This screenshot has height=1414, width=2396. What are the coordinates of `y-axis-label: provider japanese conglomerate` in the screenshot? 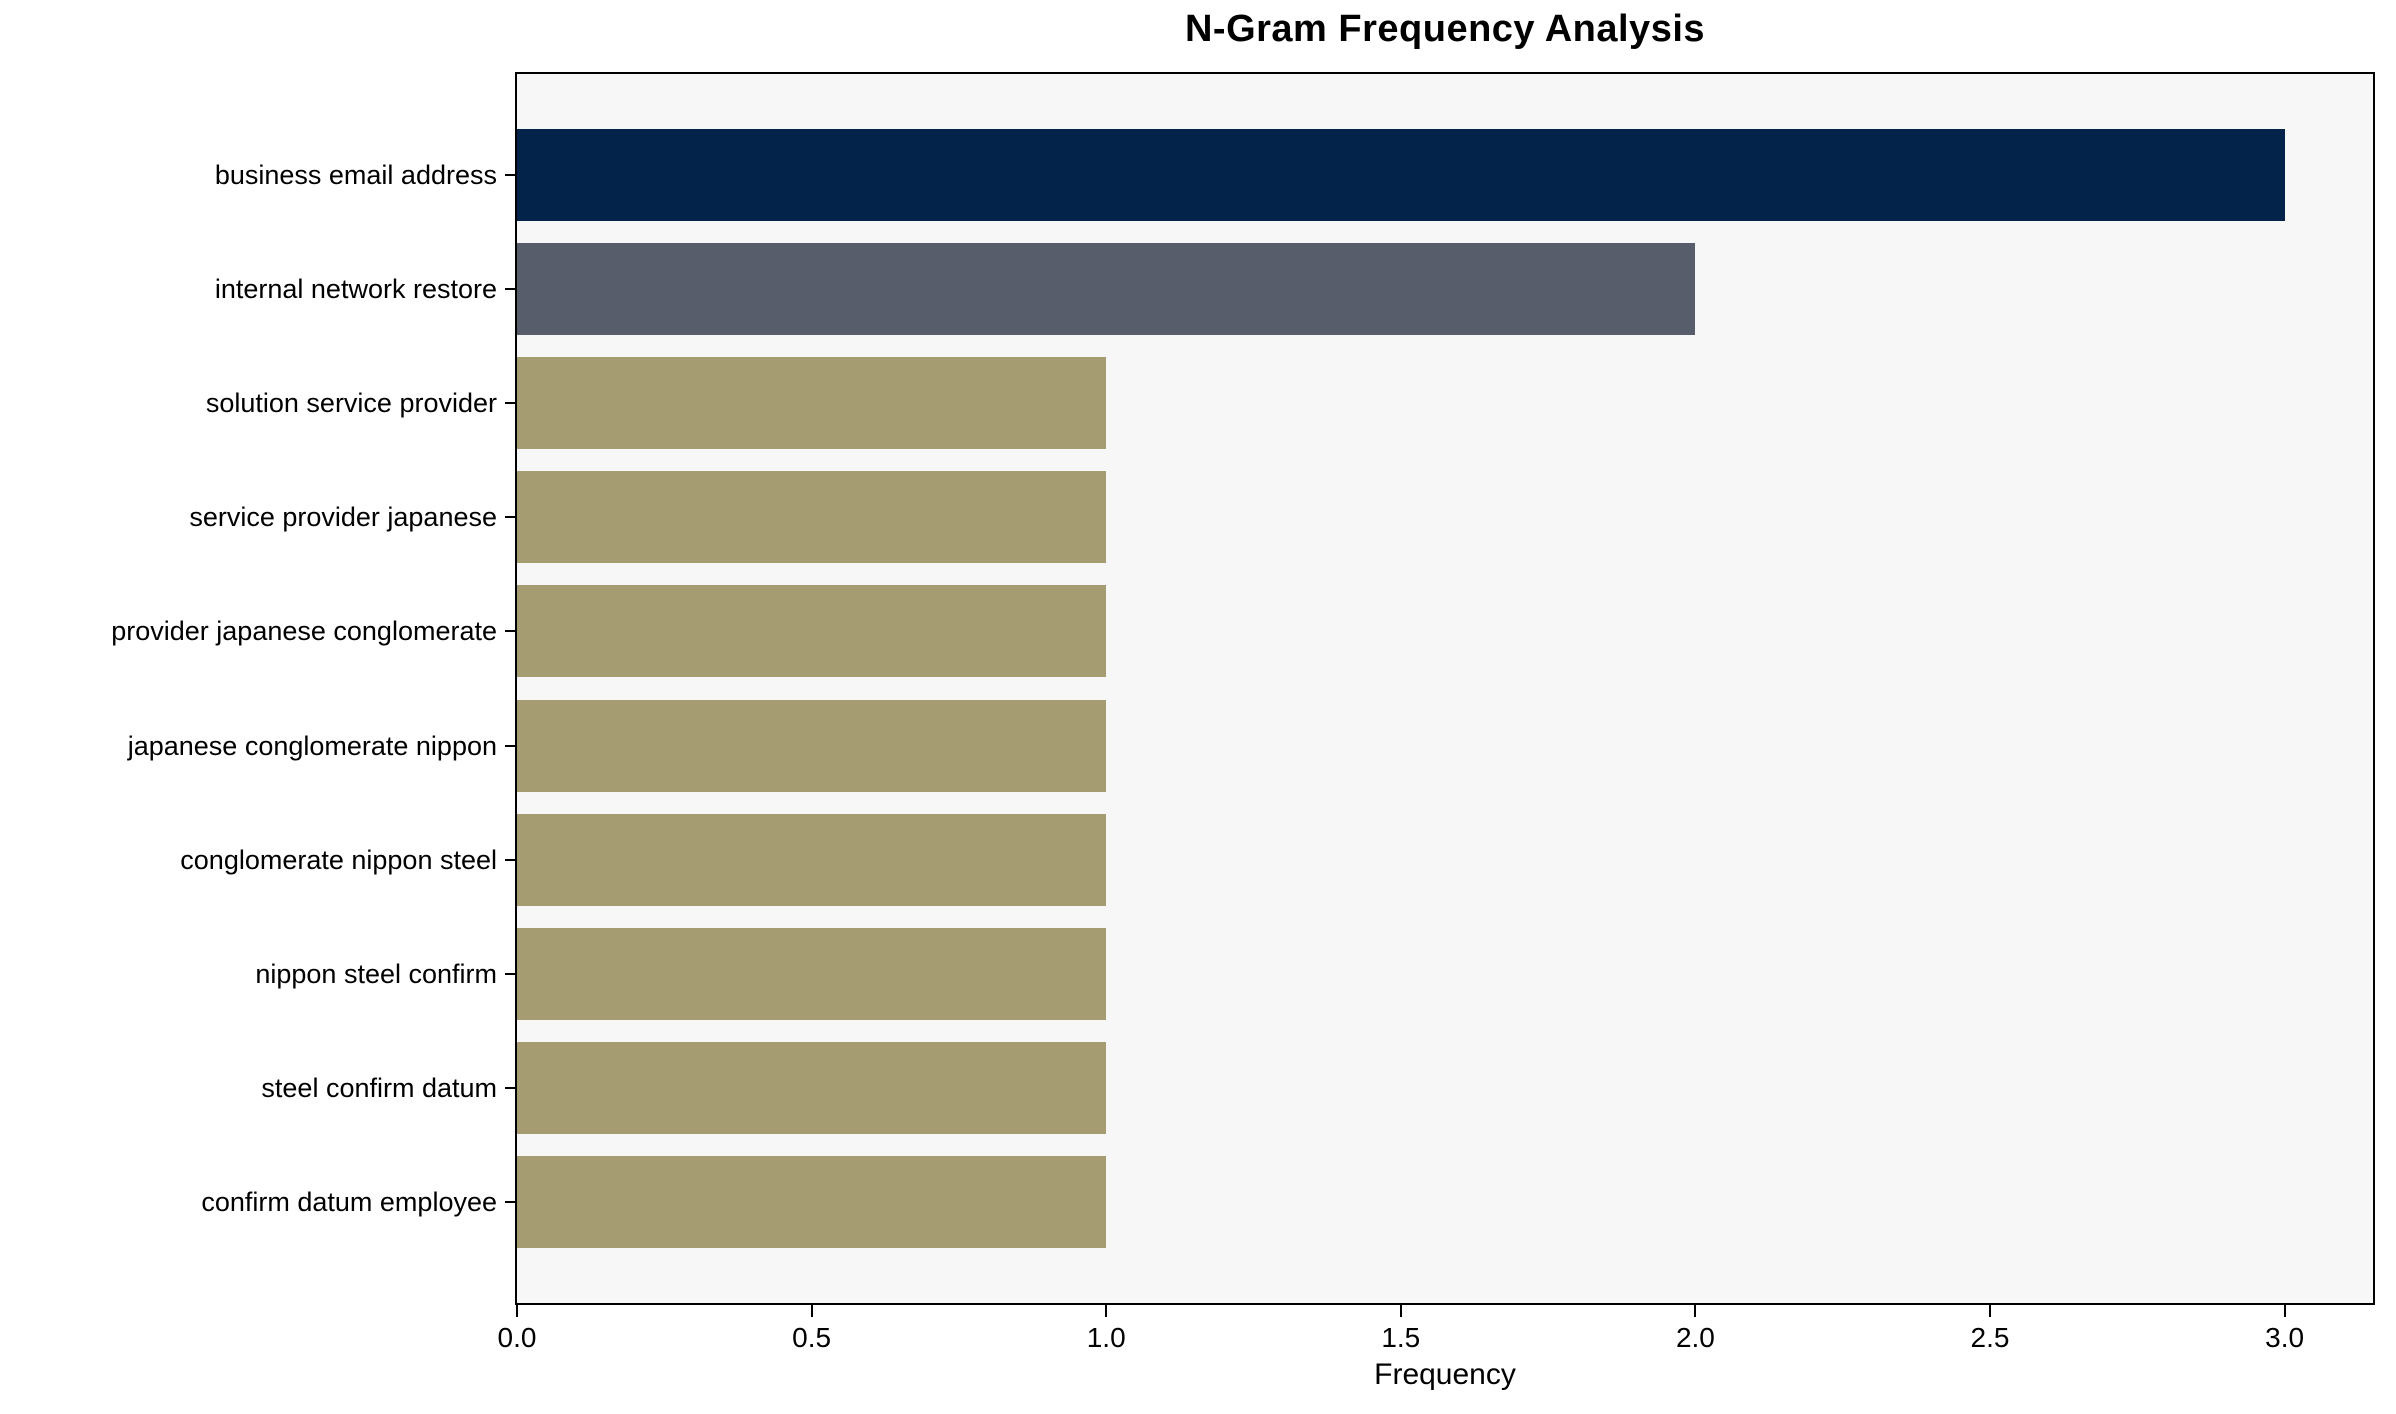 It's located at (304, 631).